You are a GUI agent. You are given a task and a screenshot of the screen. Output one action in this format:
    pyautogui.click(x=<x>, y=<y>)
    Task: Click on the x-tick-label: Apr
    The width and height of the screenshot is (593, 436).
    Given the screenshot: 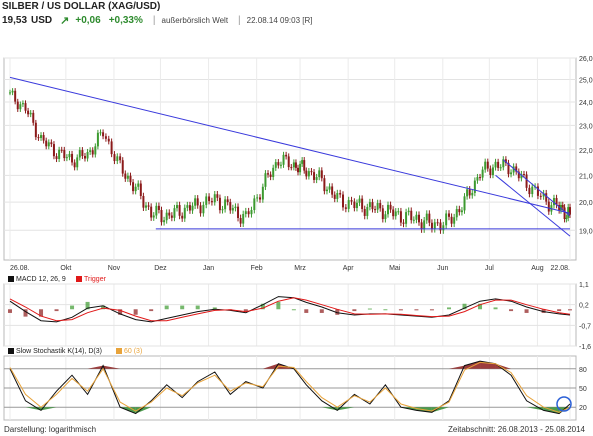 What is the action you would take?
    pyautogui.click(x=349, y=268)
    